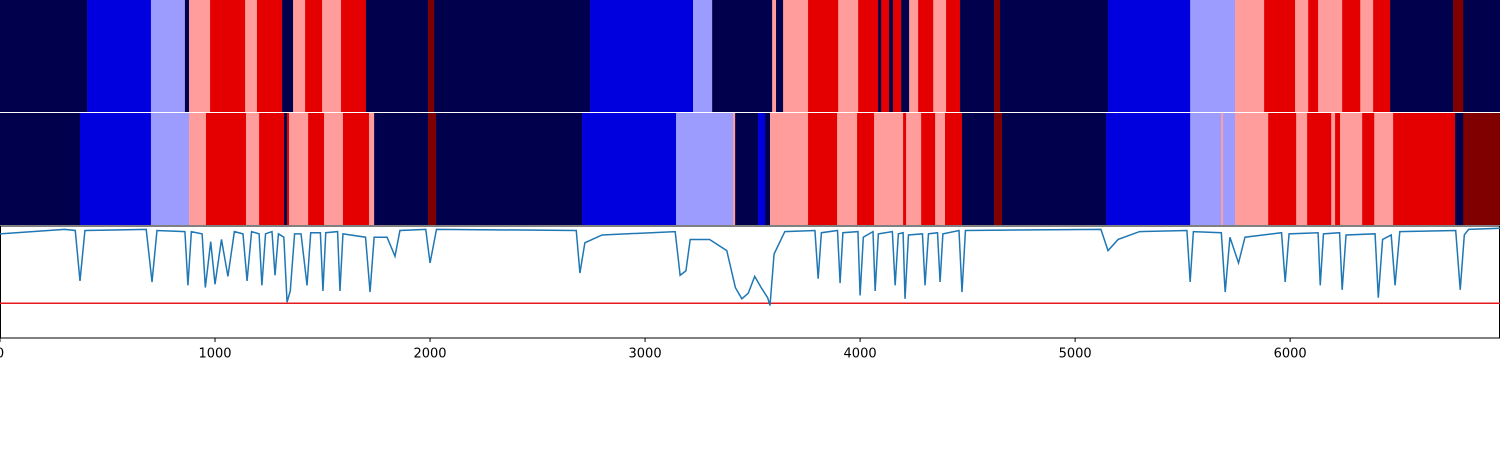 The height and width of the screenshot is (450, 1500). I want to click on x-tick-label: 2000, so click(429, 354).